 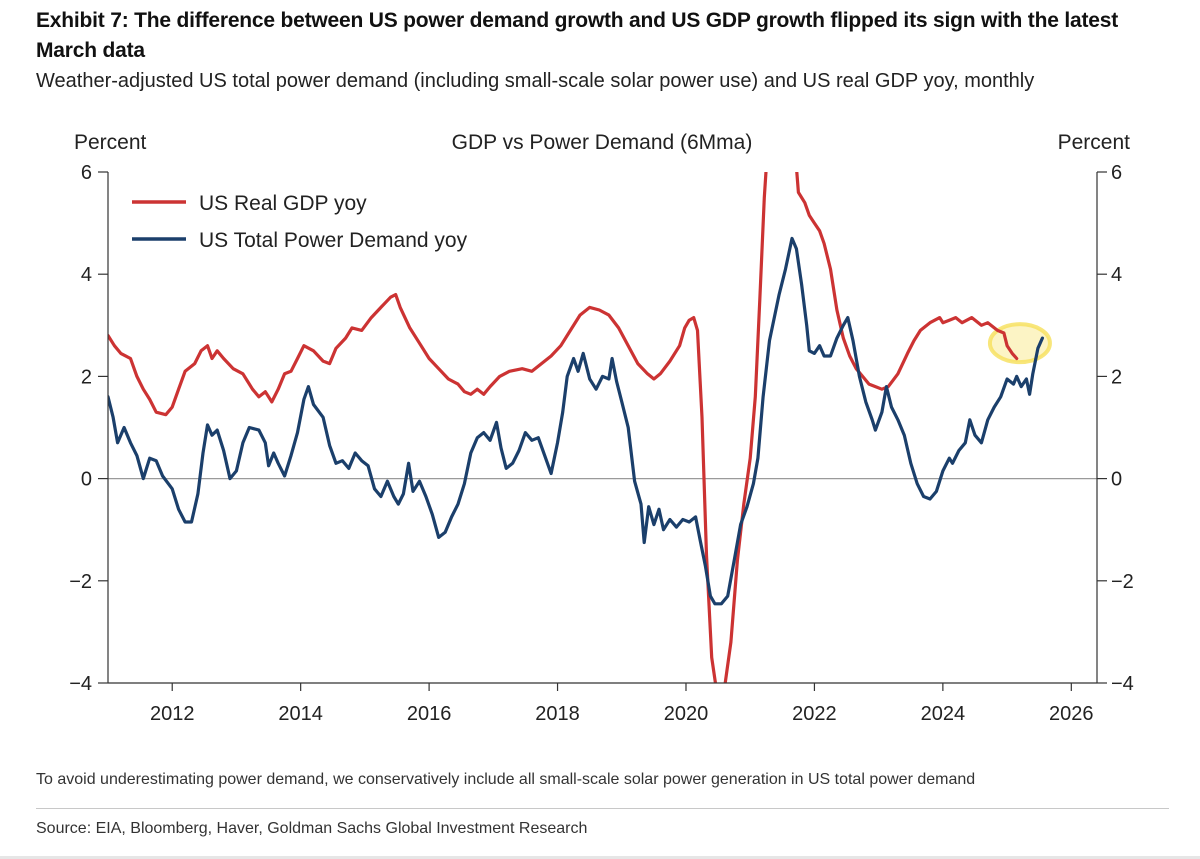 I want to click on x-tick-label: 2018, so click(x=557, y=714).